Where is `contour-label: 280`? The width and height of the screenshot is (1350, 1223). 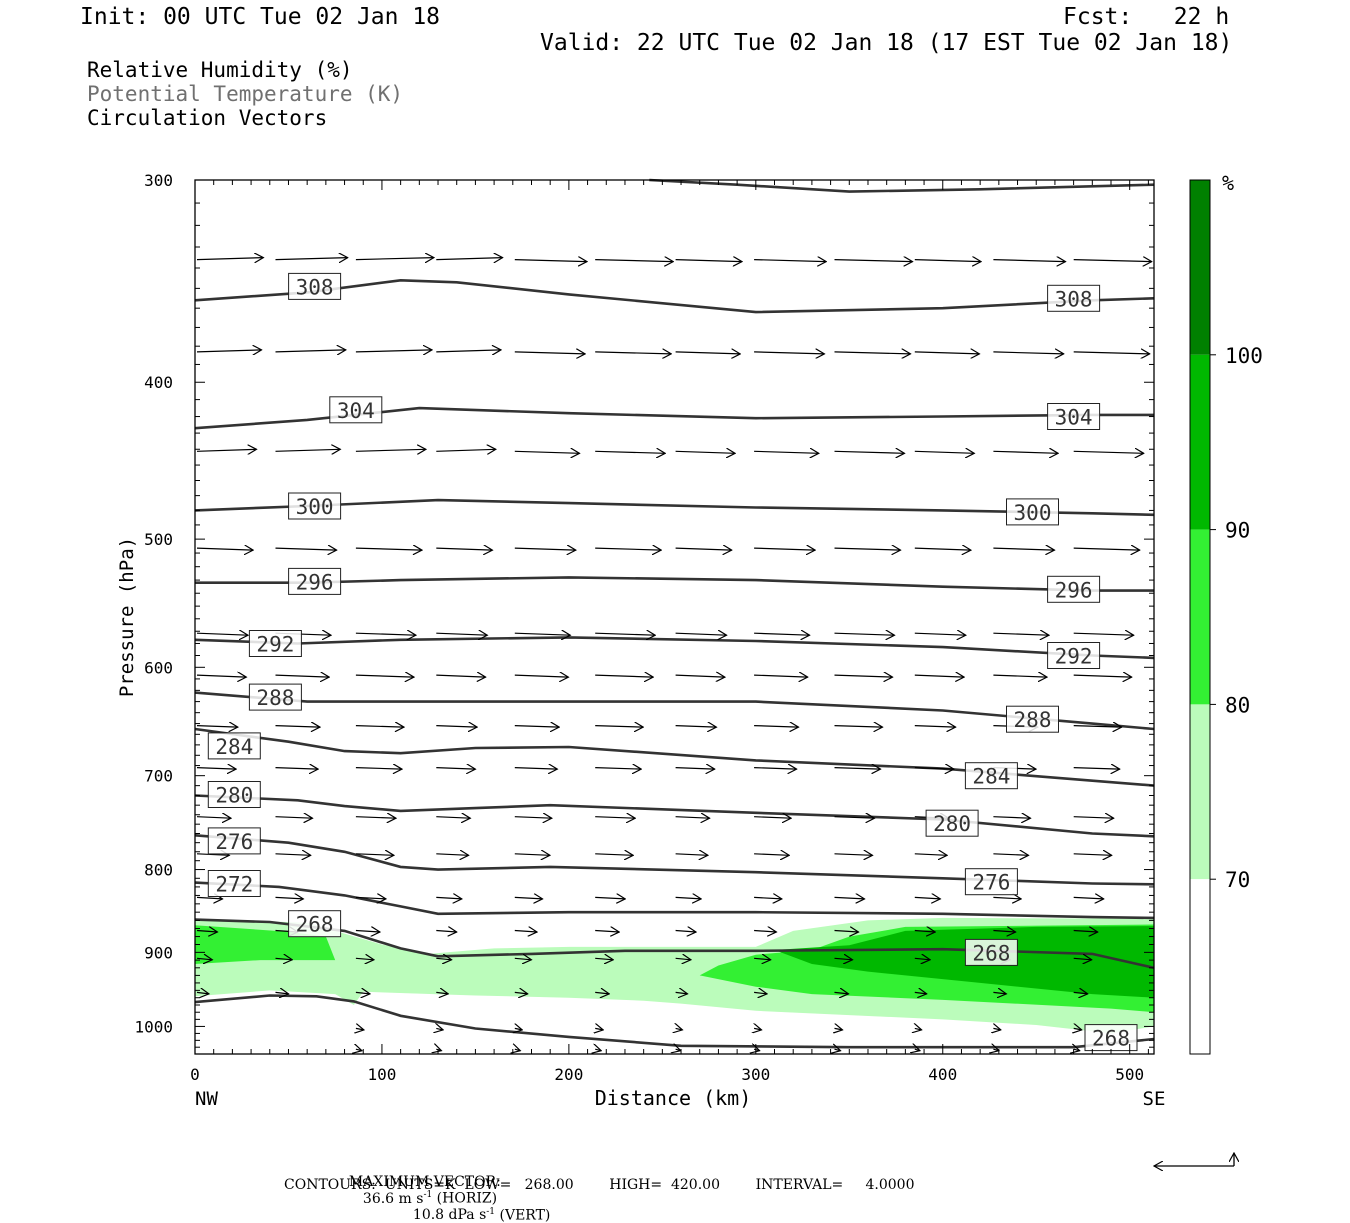
contour-label: 280 is located at coordinates (234, 794).